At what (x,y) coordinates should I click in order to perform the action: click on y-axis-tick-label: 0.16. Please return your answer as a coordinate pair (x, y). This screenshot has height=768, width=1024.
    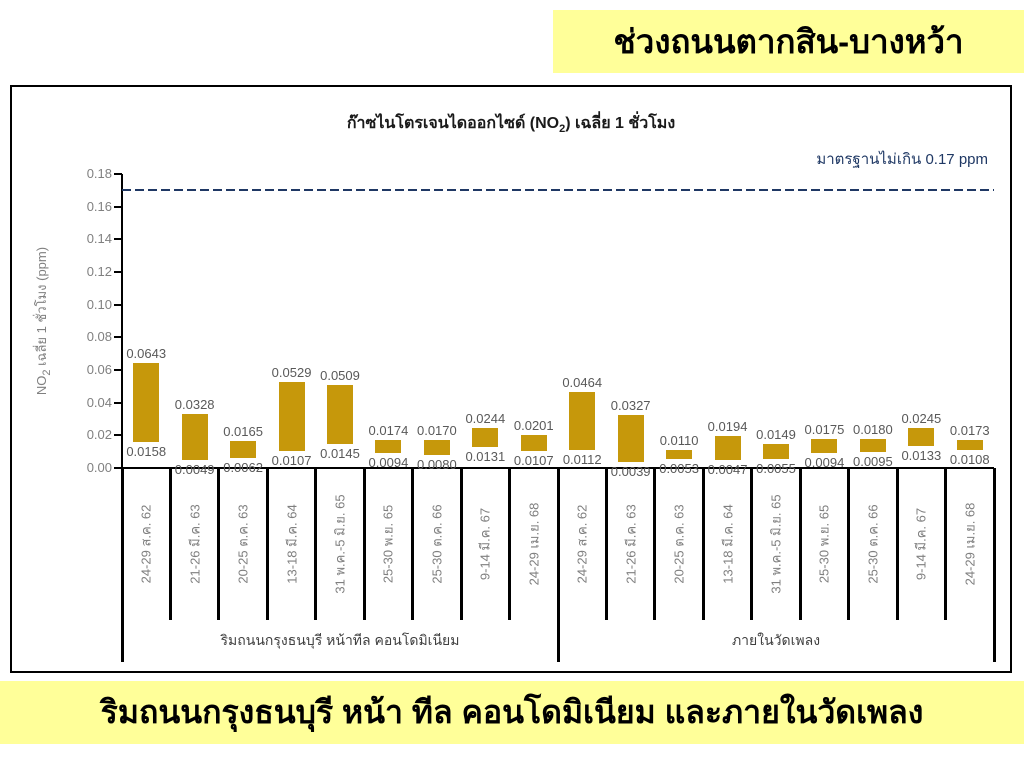
    Looking at the image, I should click on (99, 206).